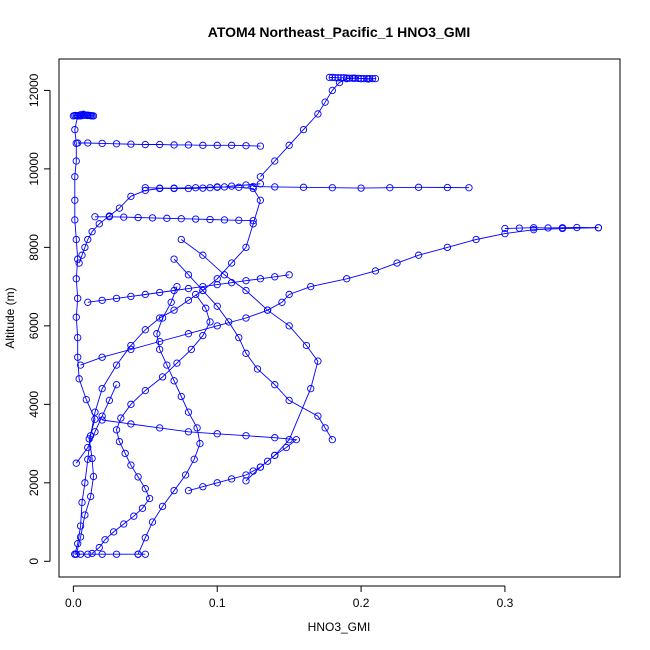 The width and height of the screenshot is (650, 650). I want to click on y-axis: 0 2000 4000 6000 8000 10000 12000, so click(39, 319).